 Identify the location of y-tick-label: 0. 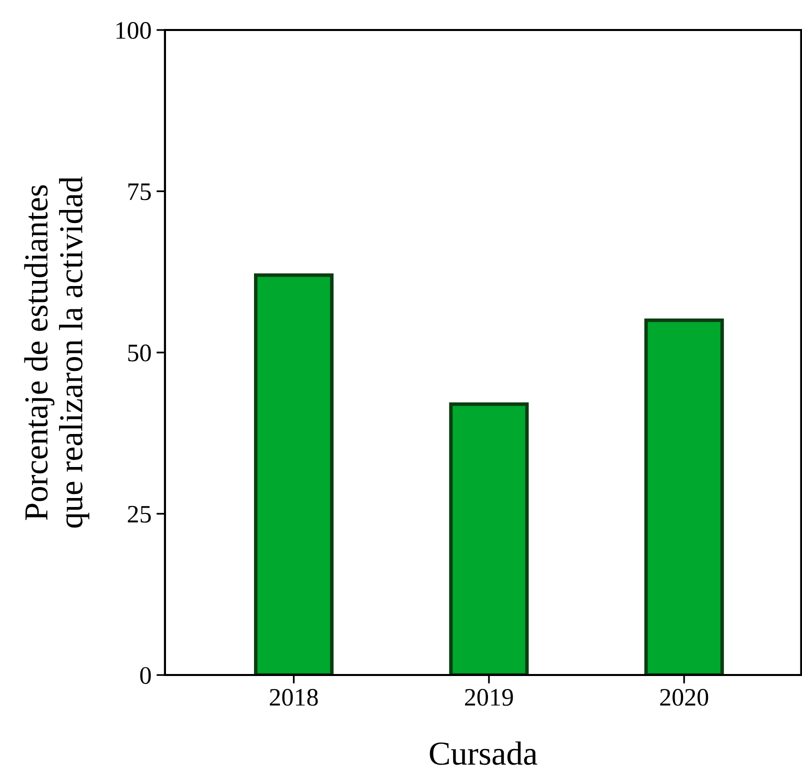
(145, 675).